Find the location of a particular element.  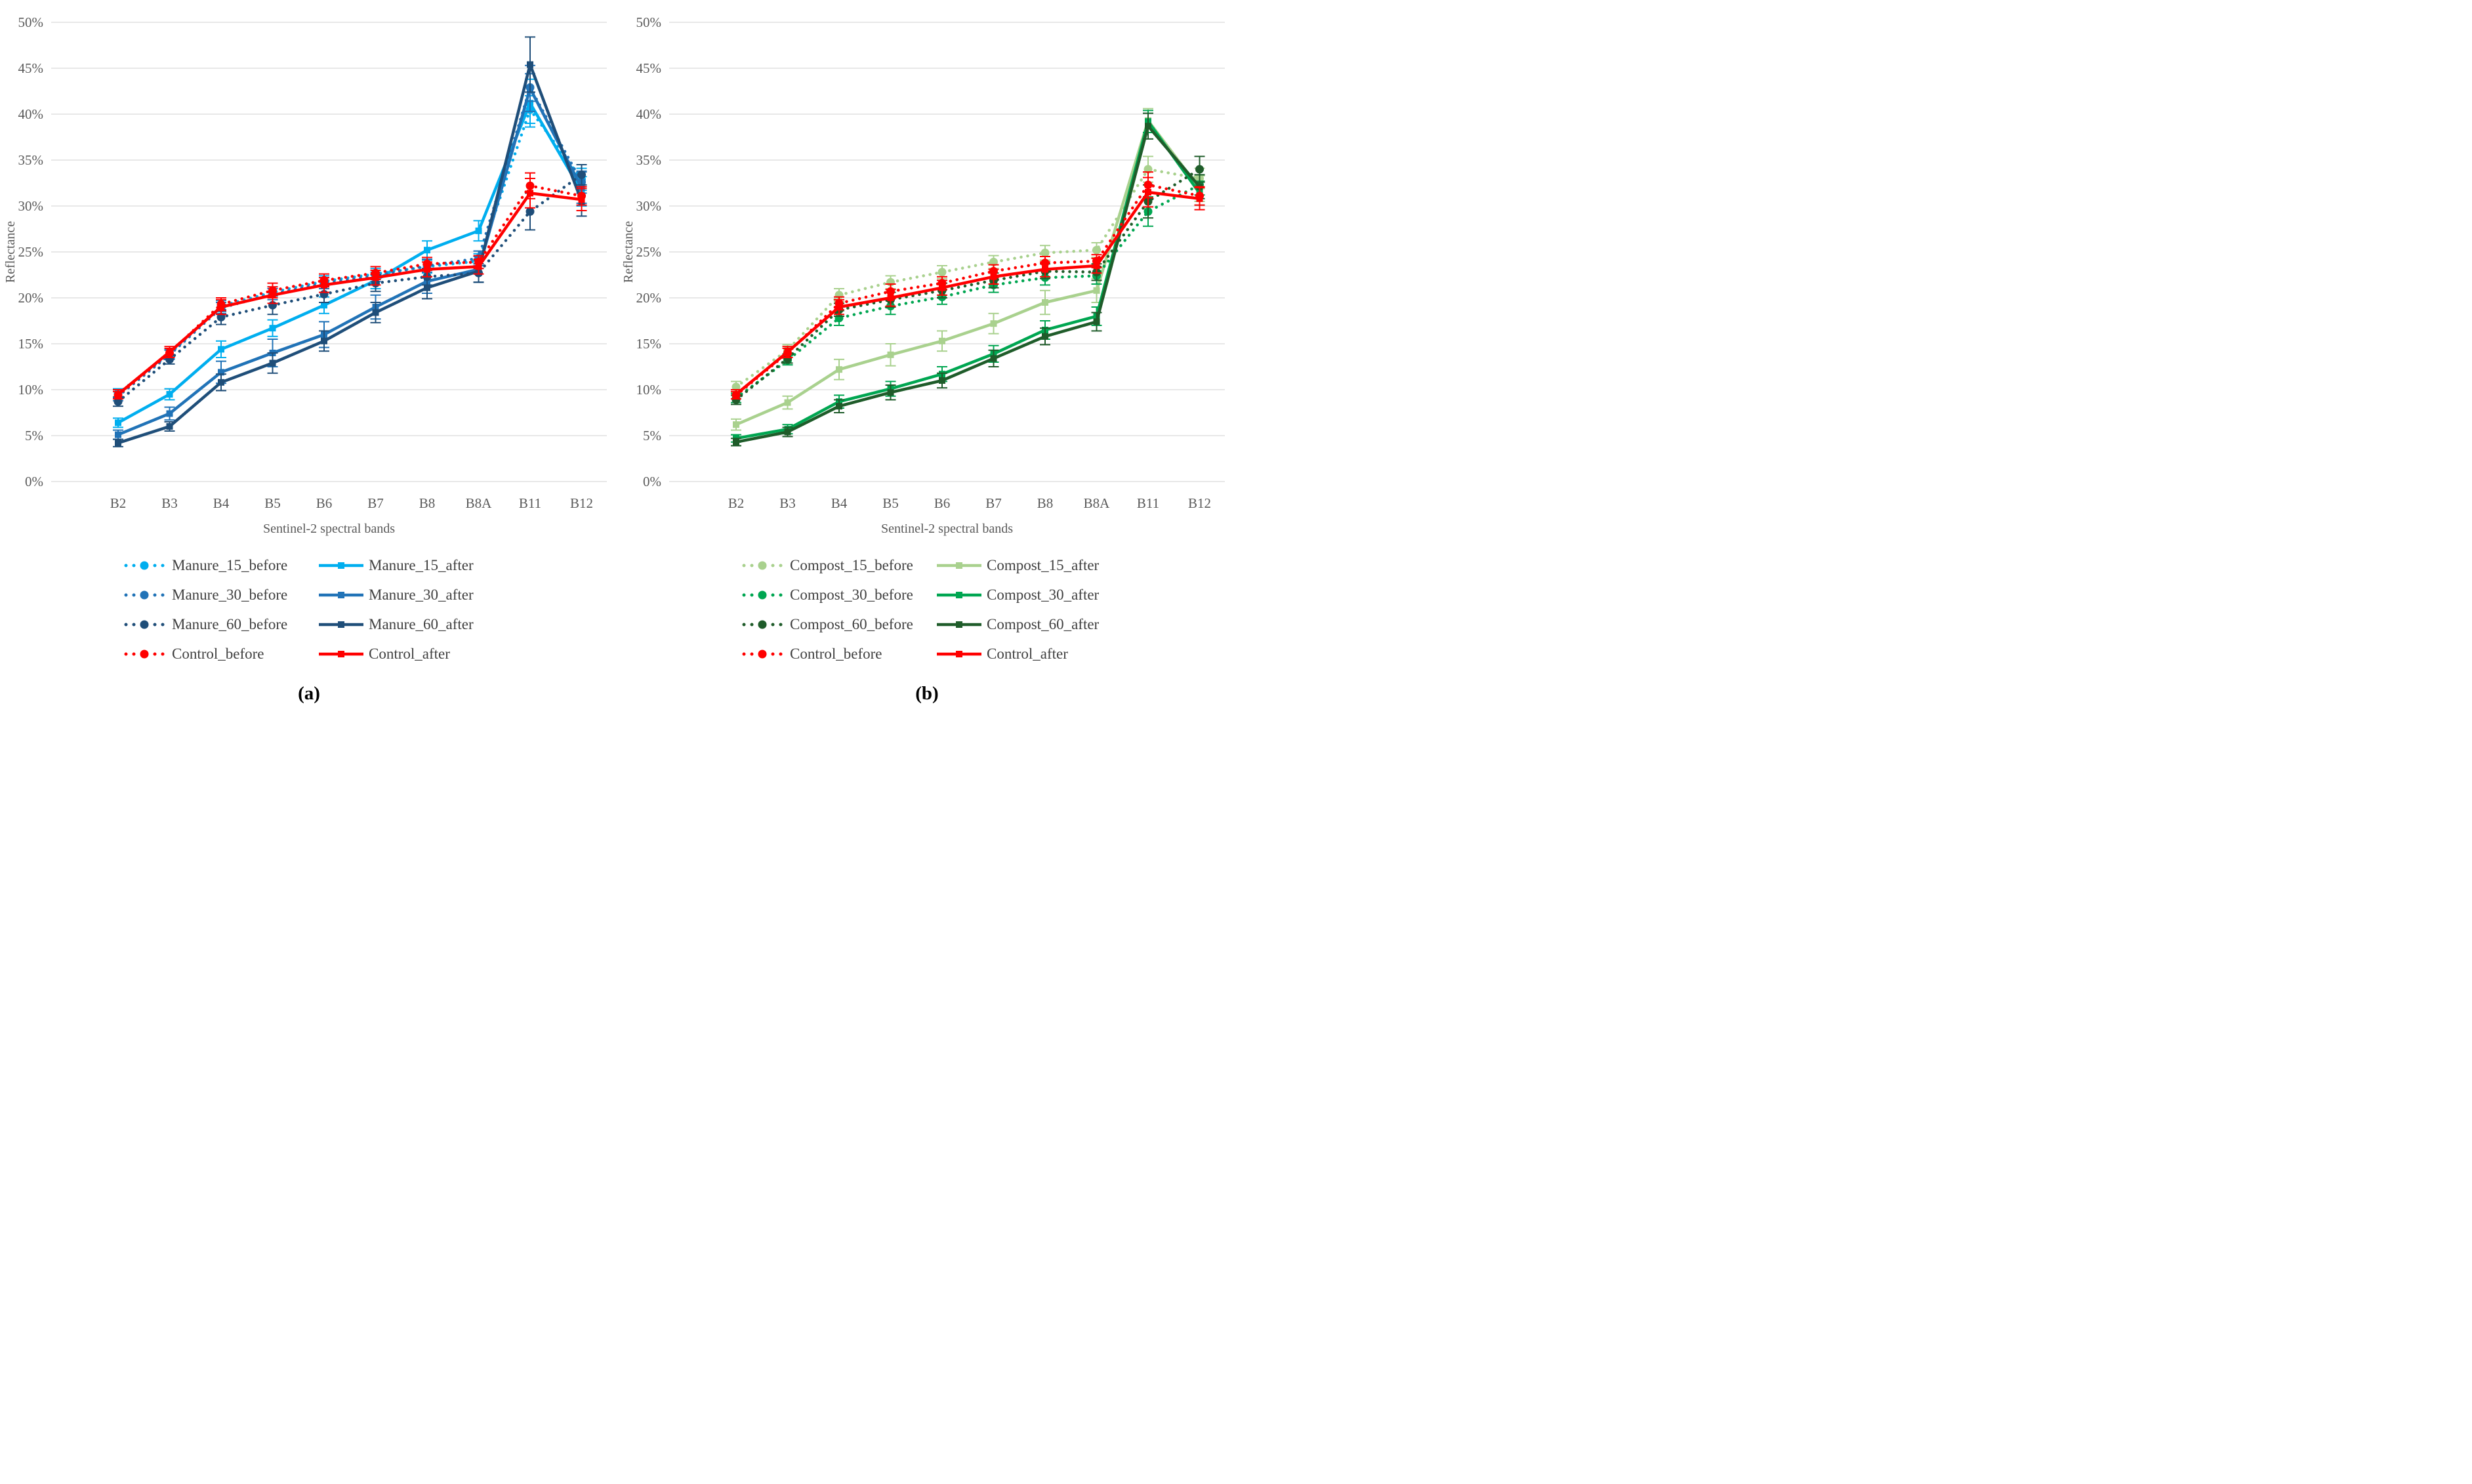

panel-caption-a: (a) is located at coordinates (309, 694).